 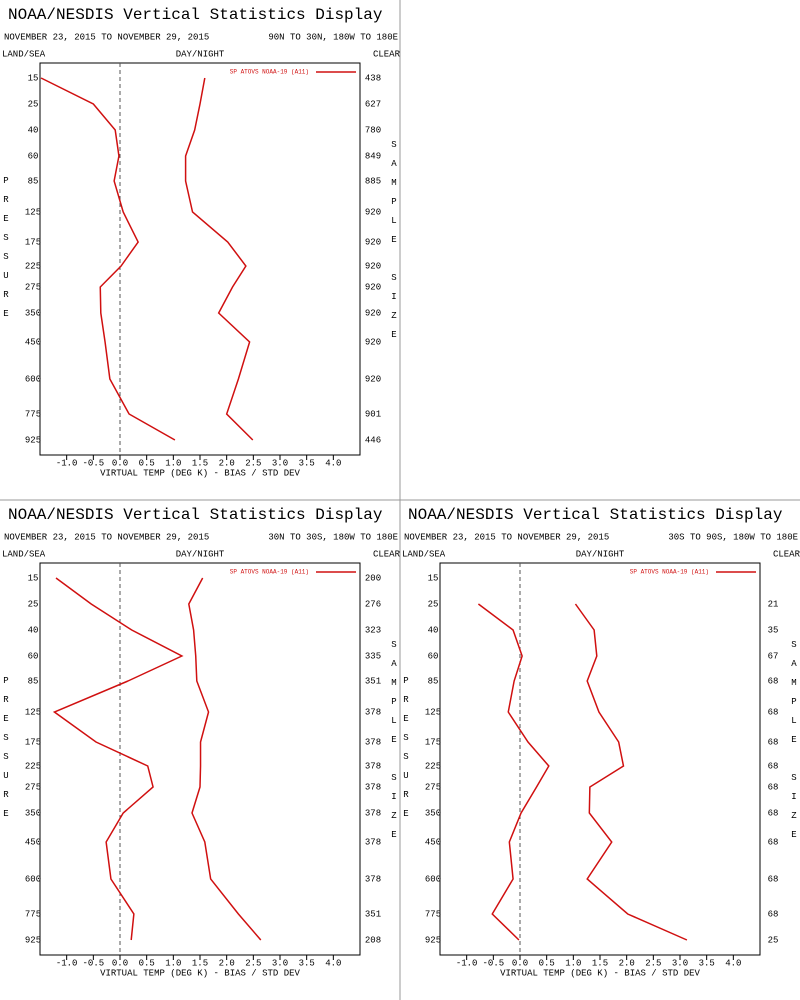 I want to click on clear: CLEAR, so click(x=387, y=54).